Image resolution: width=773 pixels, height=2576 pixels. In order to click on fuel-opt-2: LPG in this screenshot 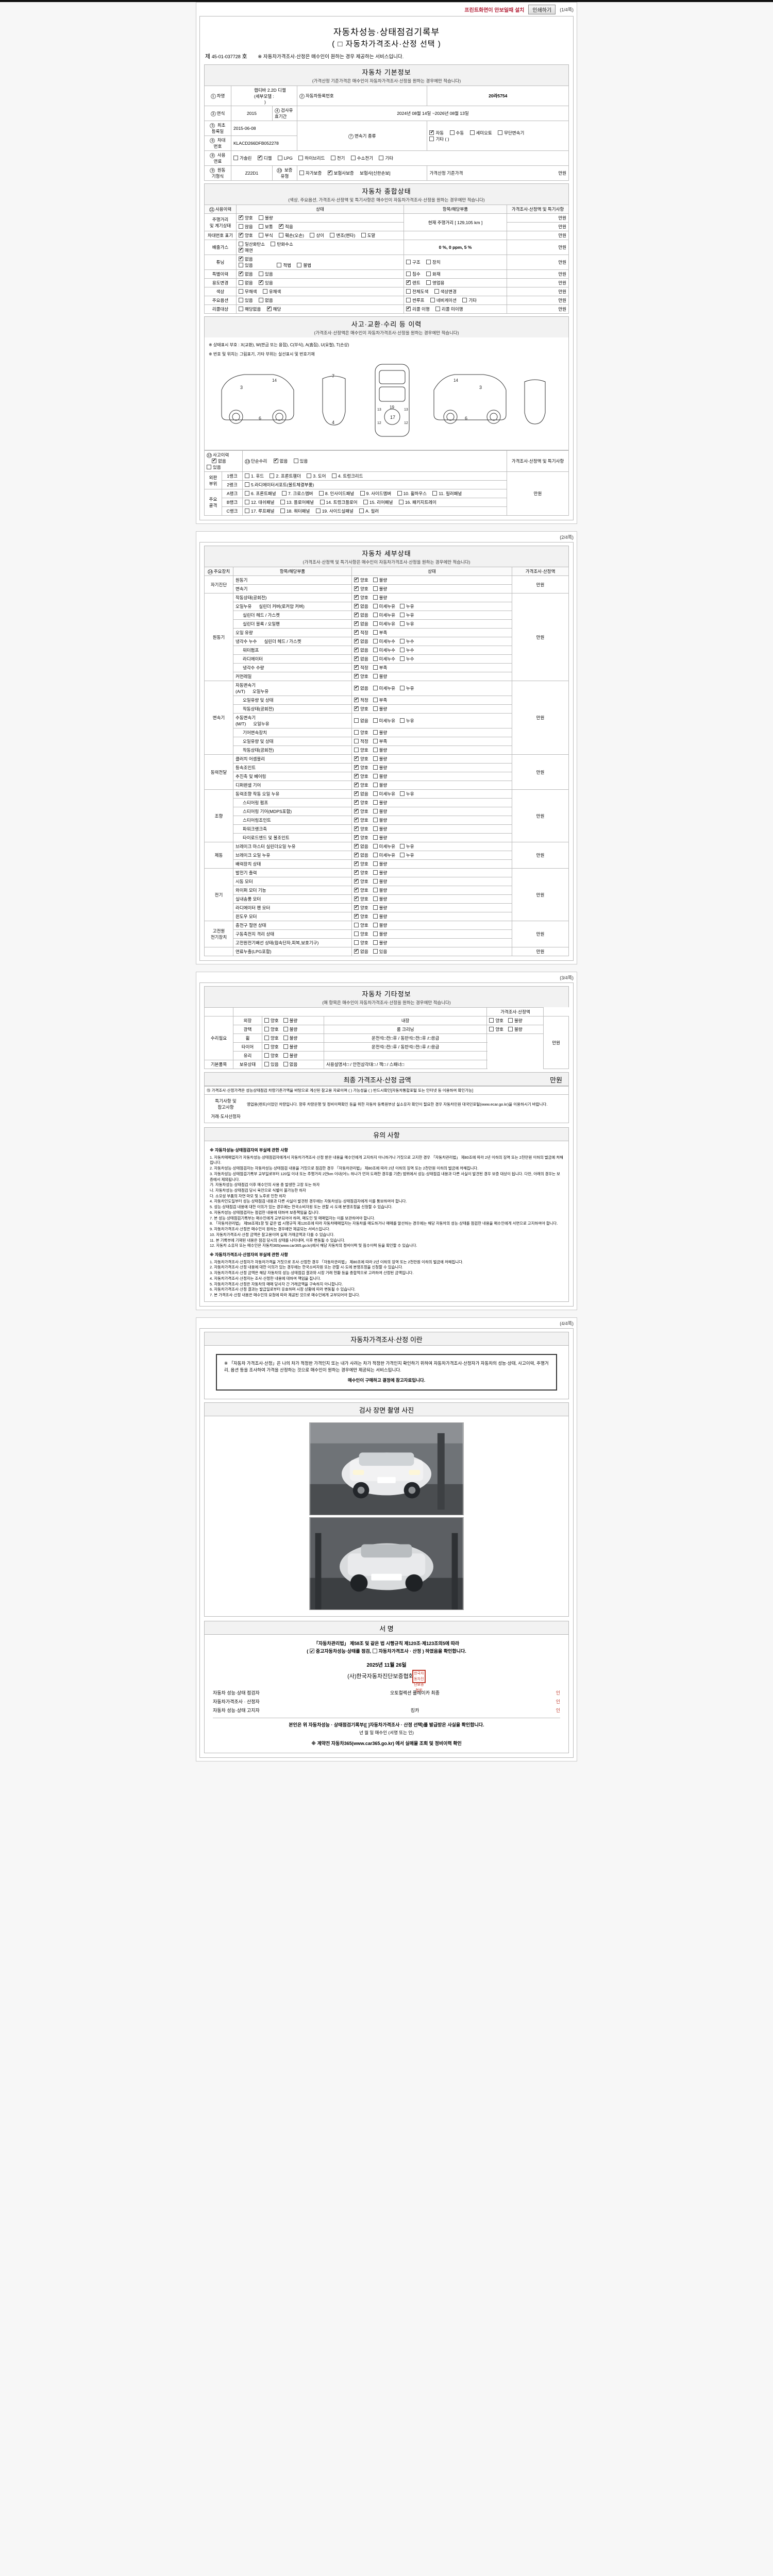, I will do `click(285, 158)`.